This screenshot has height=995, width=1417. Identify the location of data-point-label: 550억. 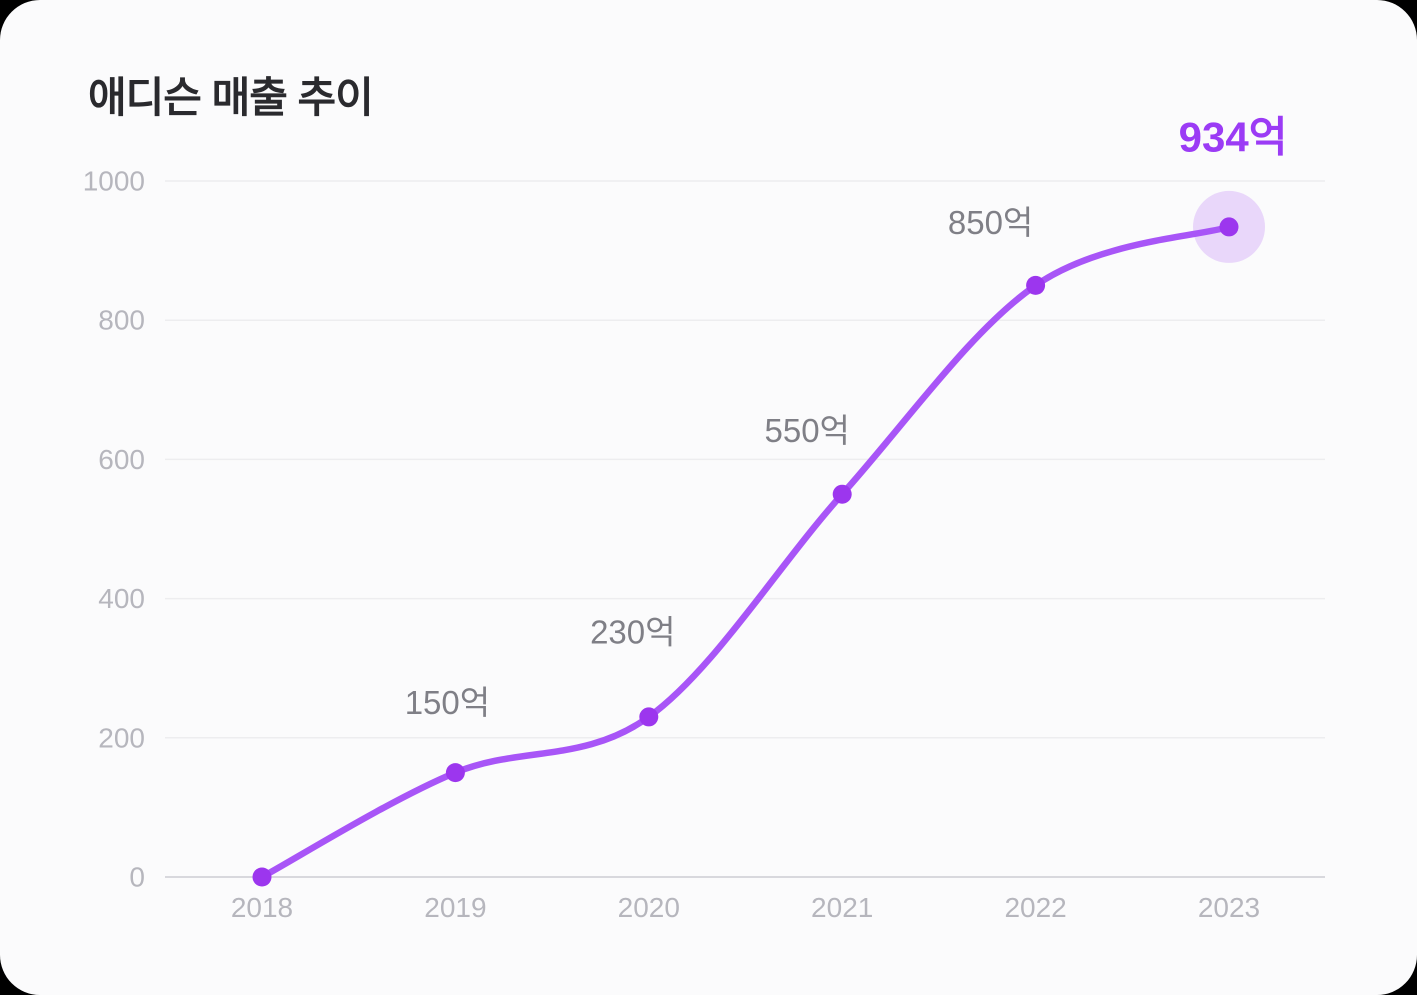
(806, 430).